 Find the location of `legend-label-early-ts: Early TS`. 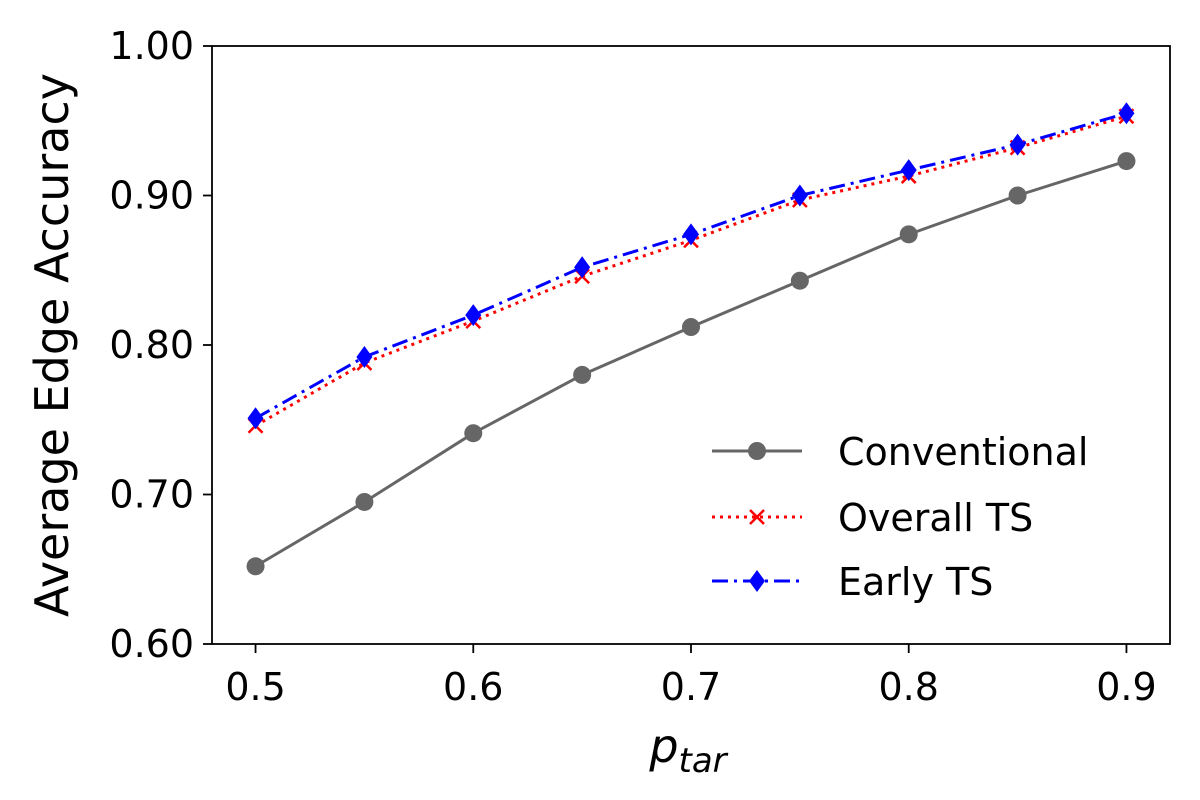

legend-label-early-ts: Early TS is located at coordinates (915, 582).